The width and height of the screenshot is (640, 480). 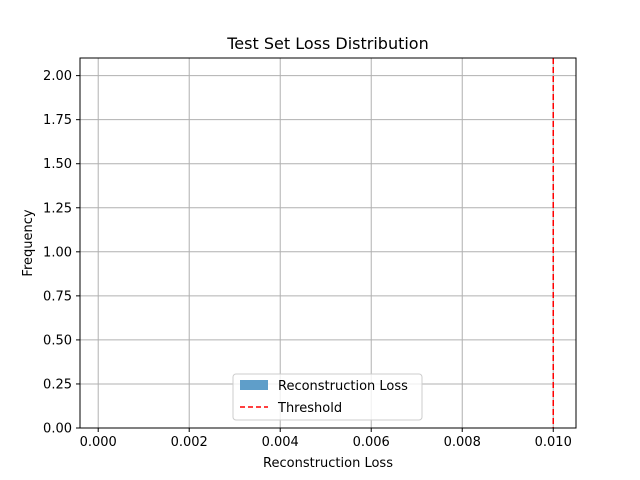 What do you see at coordinates (280, 442) in the screenshot?
I see `x-tick-label: 0.004` at bounding box center [280, 442].